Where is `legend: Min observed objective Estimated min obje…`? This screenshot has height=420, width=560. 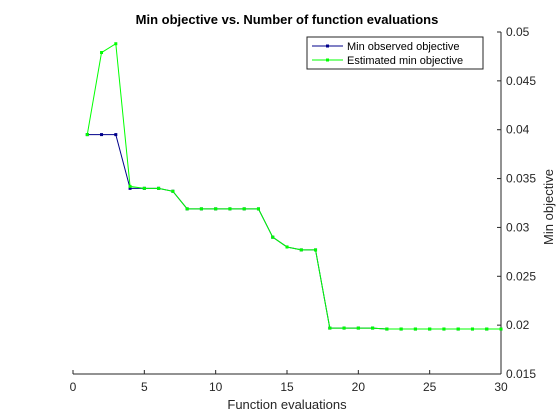
legend: Min observed objective Estimated min obje… is located at coordinates (395, 53).